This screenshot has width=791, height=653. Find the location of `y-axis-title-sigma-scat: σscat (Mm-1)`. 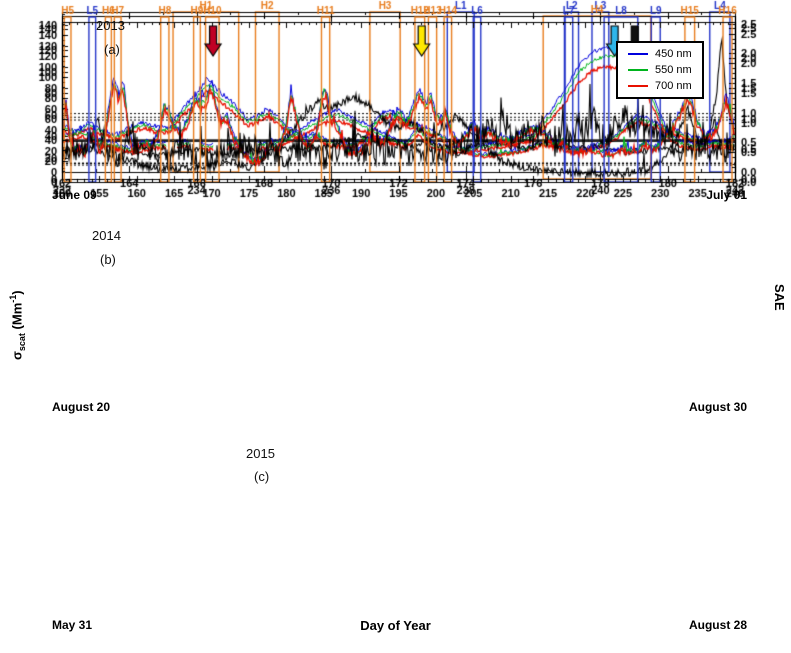

y-axis-title-sigma-scat: σscat (Mm-1) is located at coordinates (17, 325).